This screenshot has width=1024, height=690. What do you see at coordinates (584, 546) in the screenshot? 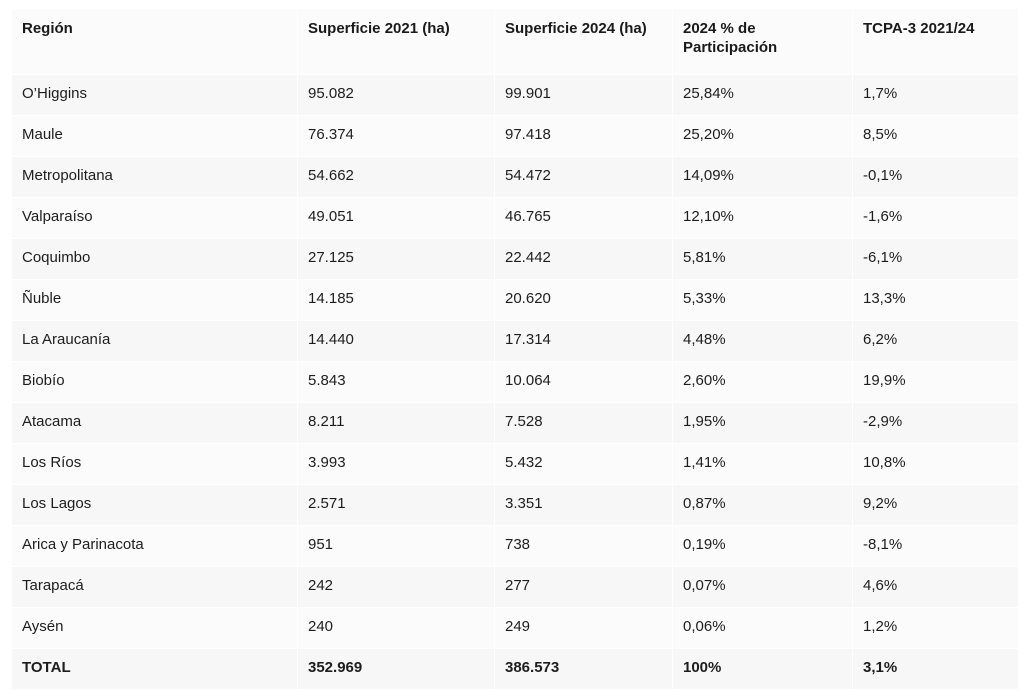
I see `cell-surface-2024: 738` at bounding box center [584, 546].